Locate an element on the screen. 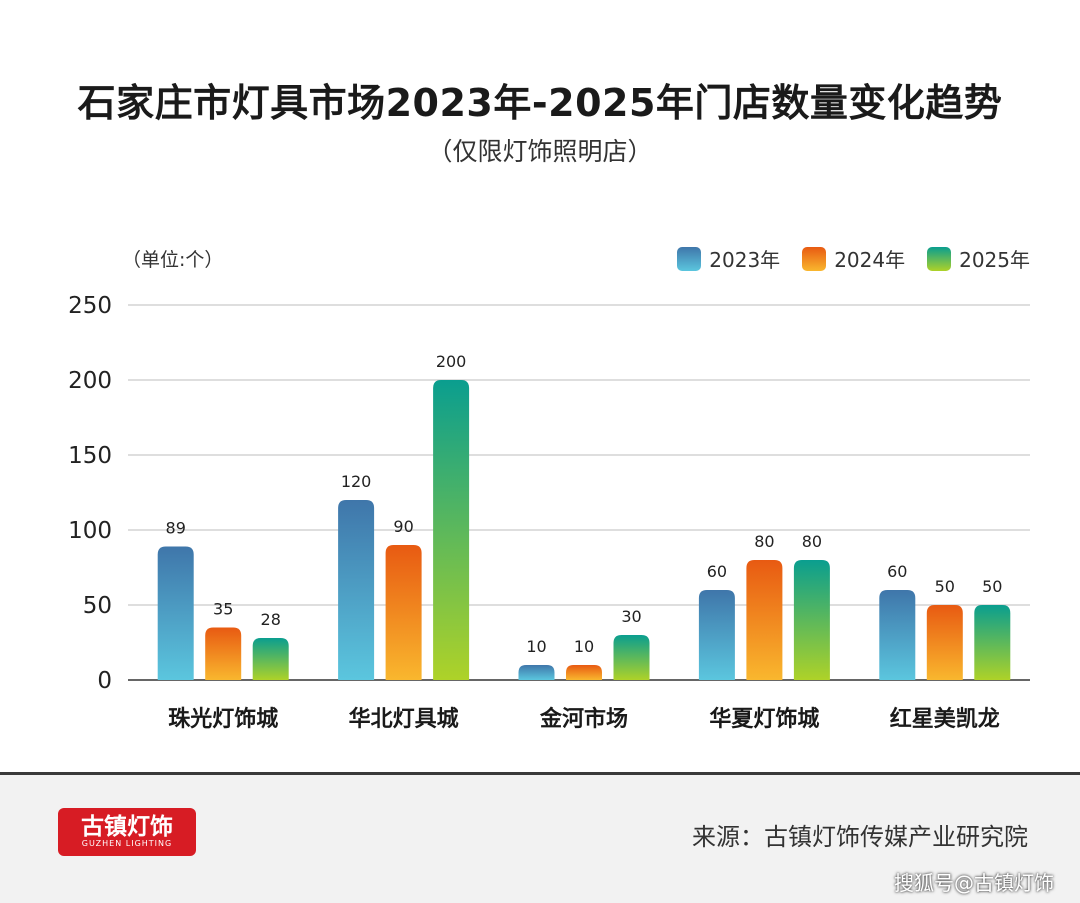 The image size is (1080, 903). bar-华北灯具城-2025年 is located at coordinates (451, 530).